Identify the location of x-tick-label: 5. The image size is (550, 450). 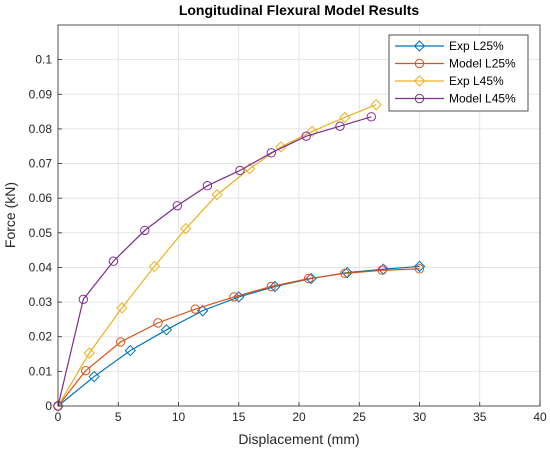
(118, 417).